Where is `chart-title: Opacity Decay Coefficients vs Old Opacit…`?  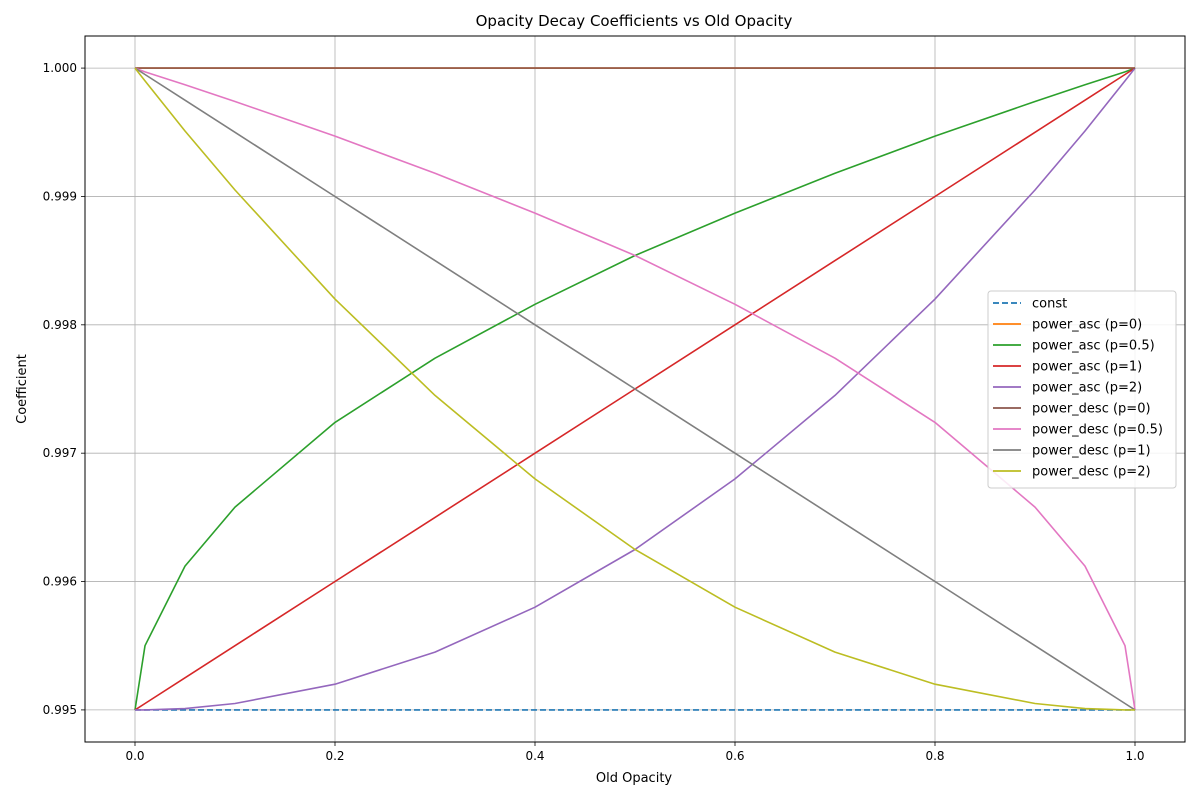 chart-title: Opacity Decay Coefficients vs Old Opacit… is located at coordinates (634, 21).